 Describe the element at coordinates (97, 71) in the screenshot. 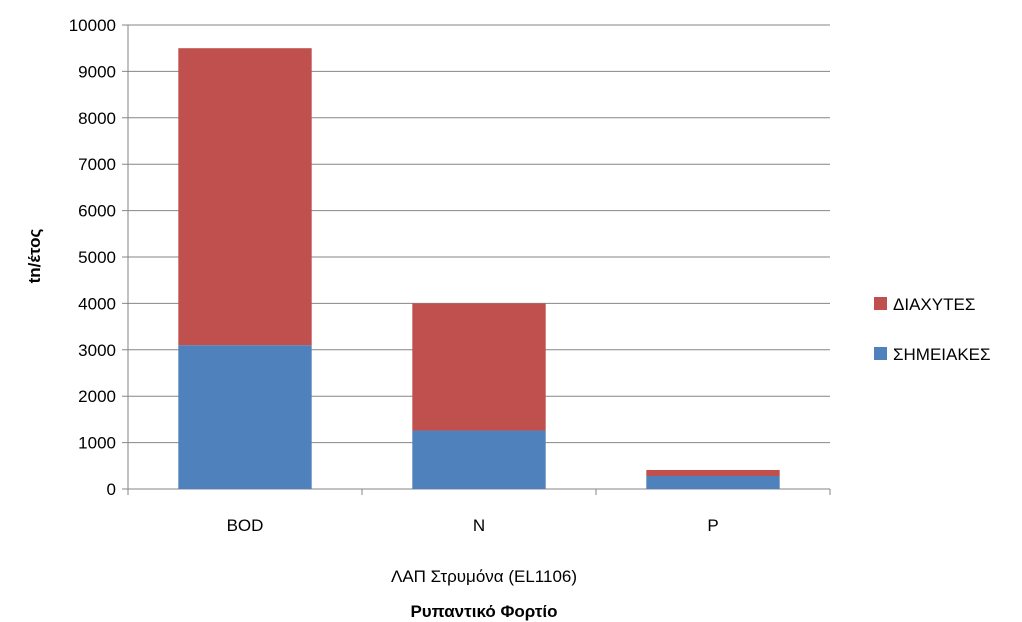

I see `y-tick-label: 9000` at that location.